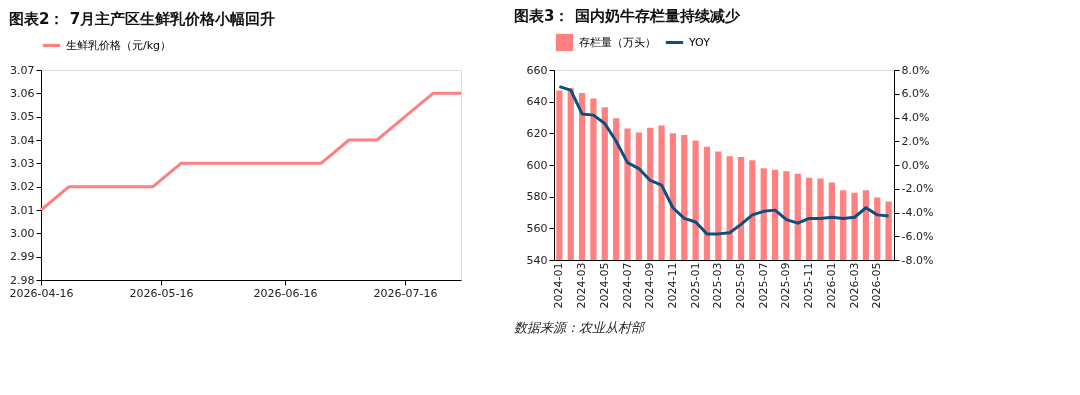 The height and width of the screenshot is (395, 1080). I want to click on y-tick-label: 3.05, so click(22, 117).